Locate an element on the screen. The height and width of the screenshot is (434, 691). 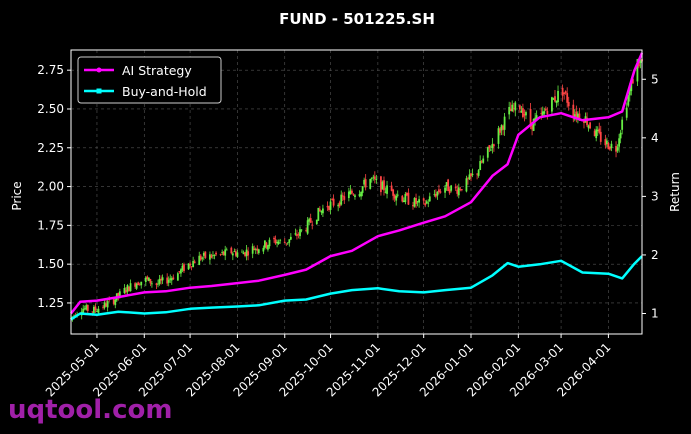
y2-axis-label: Return is located at coordinates (675, 192).